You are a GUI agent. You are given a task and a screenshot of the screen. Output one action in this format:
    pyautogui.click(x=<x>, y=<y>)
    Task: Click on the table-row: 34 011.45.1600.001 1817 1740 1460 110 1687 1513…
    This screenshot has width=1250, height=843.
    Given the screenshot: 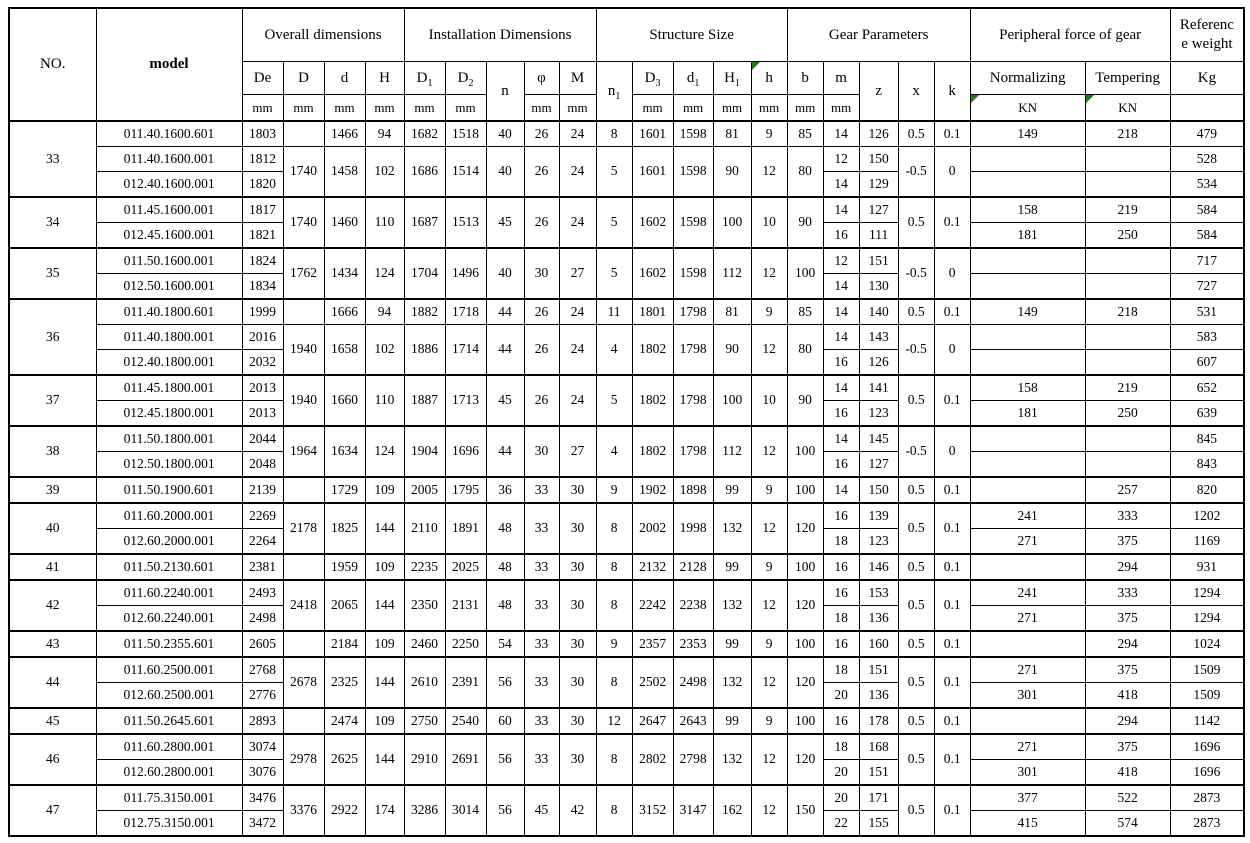 What is the action you would take?
    pyautogui.click(x=626, y=222)
    